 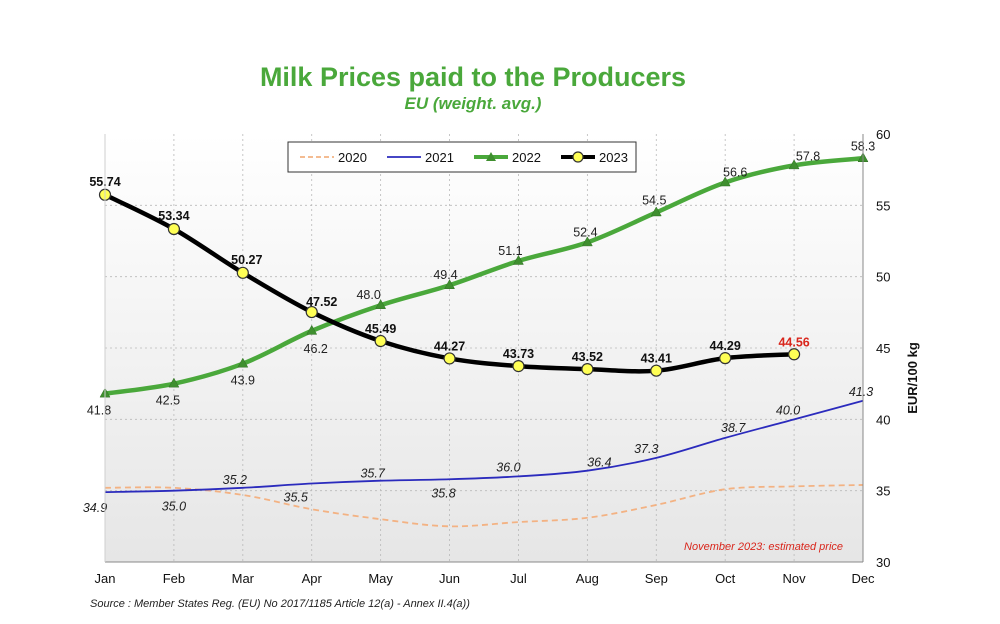 What do you see at coordinates (788, 410) in the screenshot?
I see `series-2021-data-label-nov: 40.0` at bounding box center [788, 410].